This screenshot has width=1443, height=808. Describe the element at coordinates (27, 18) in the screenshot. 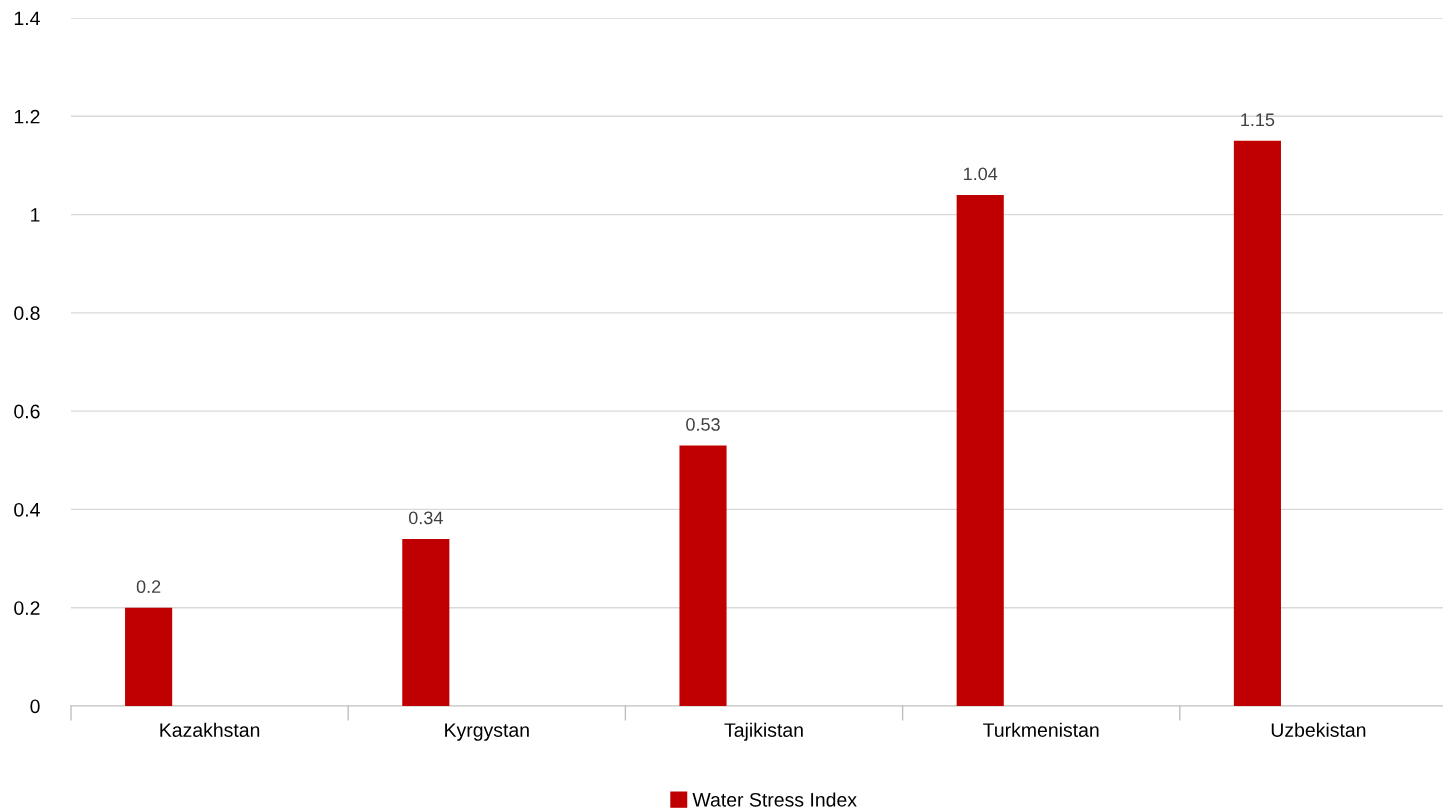

I see `y-tick-label: 1.4` at that location.